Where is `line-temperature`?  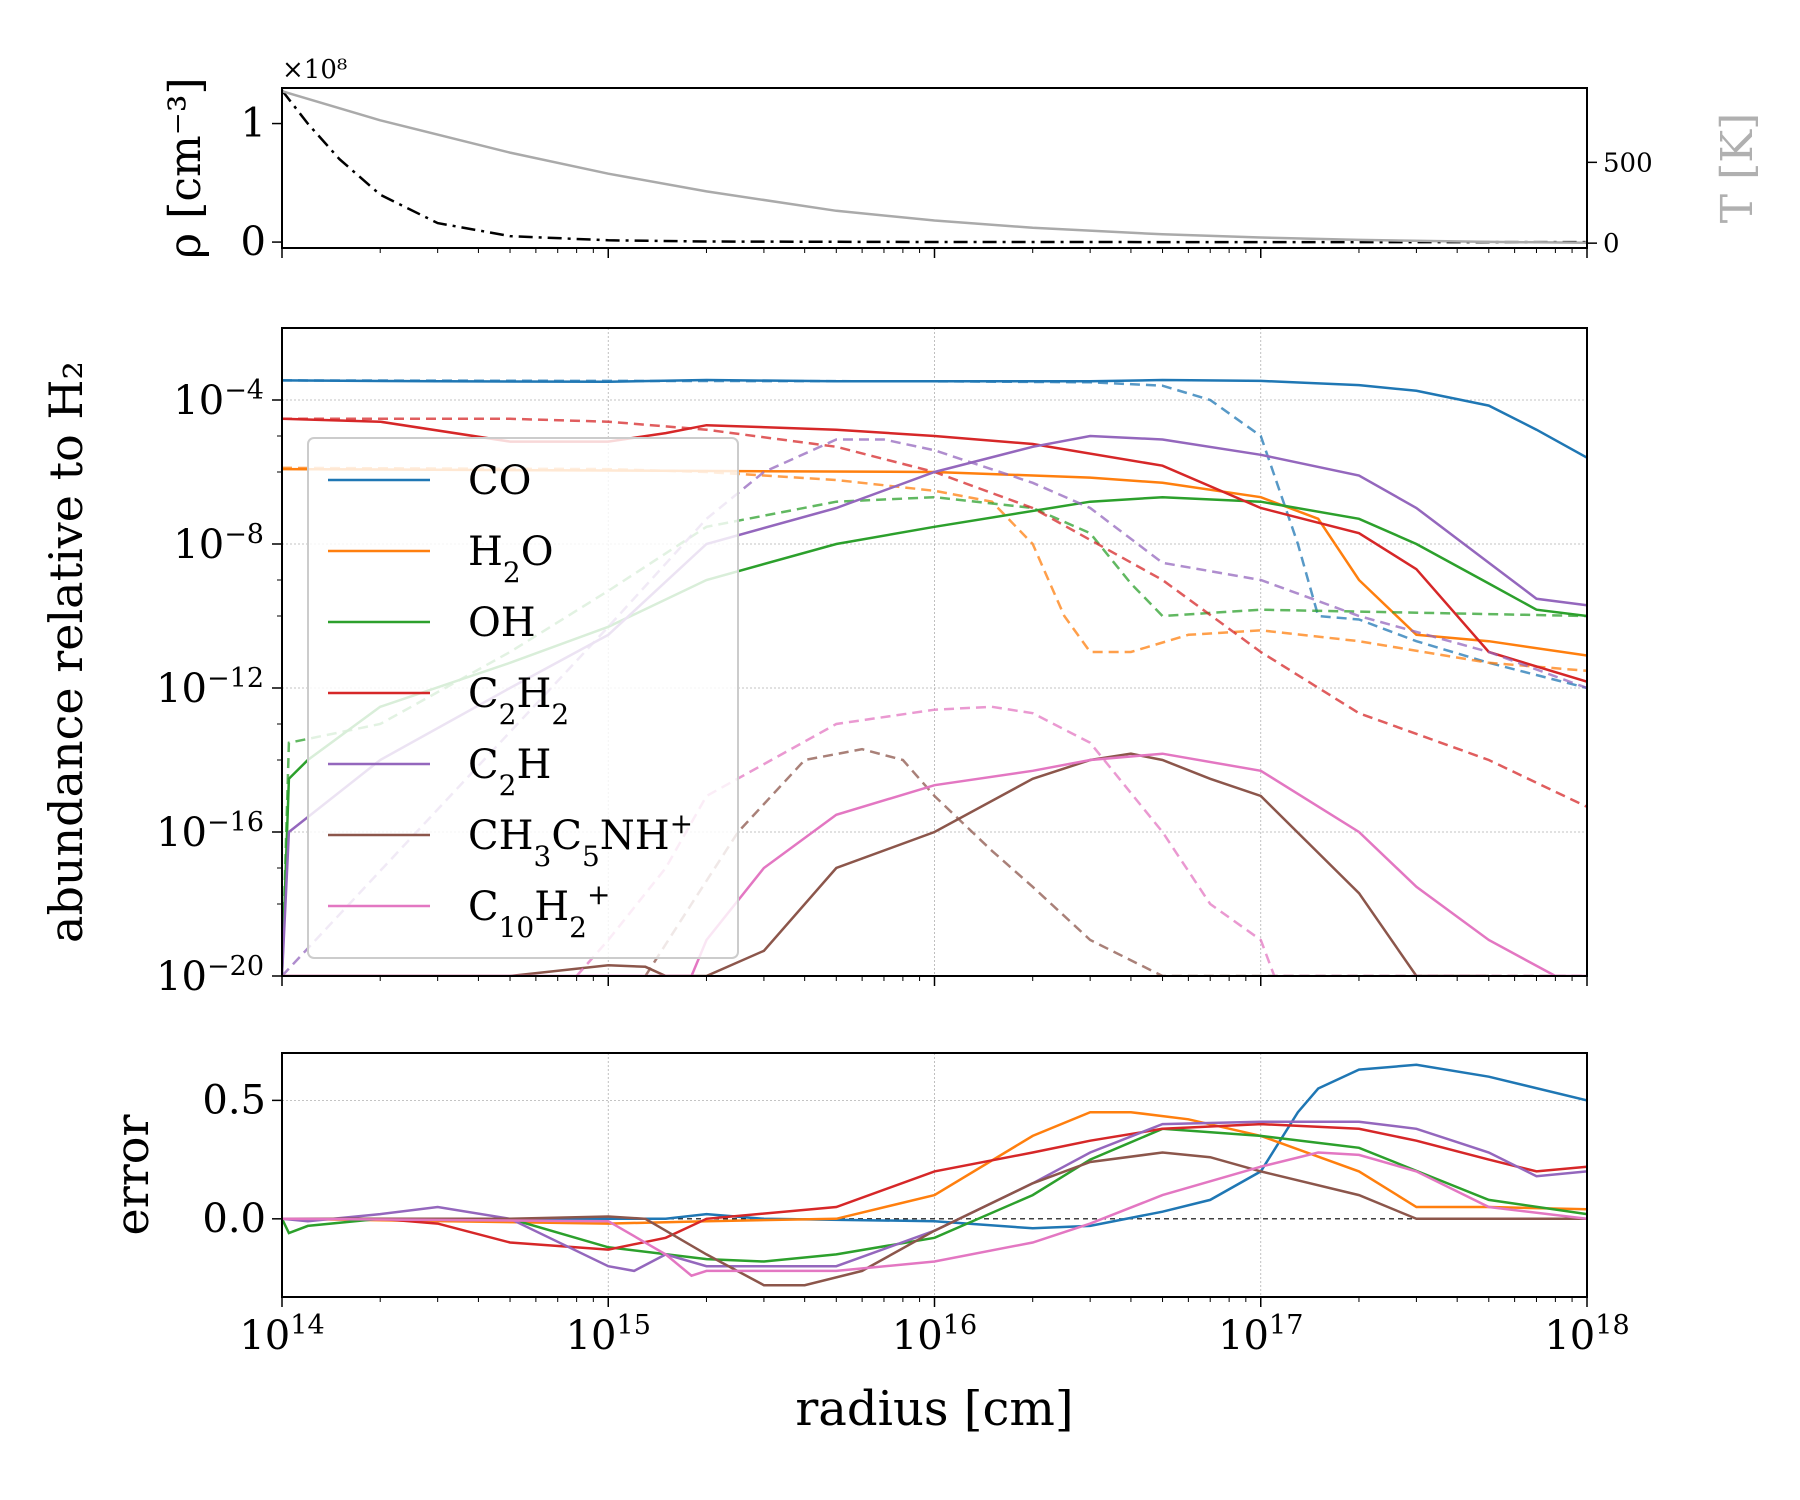 line-temperature is located at coordinates (934, 167).